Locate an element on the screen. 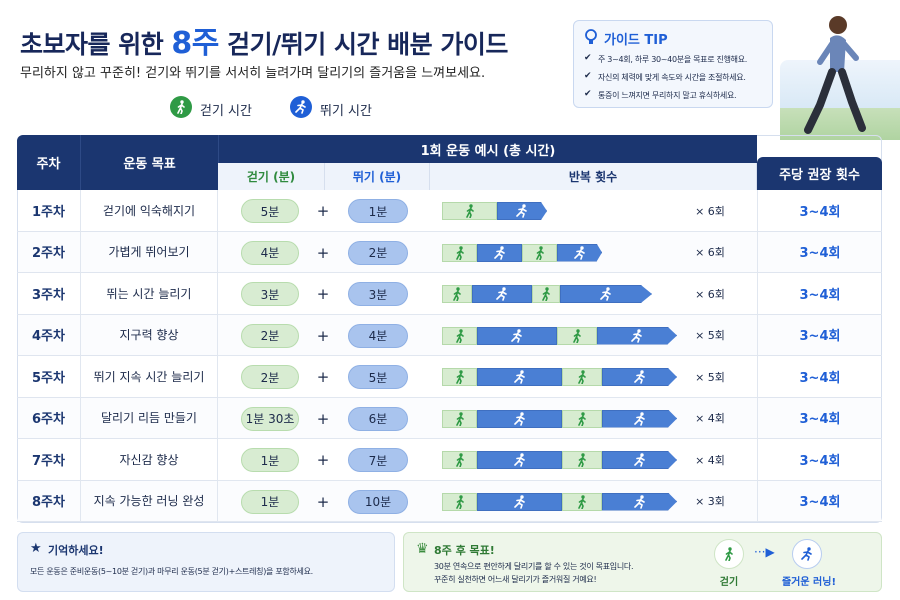 This screenshot has height=600, width=900. th-example: 1회 운동 예시 (총 시간) is located at coordinates (487, 149).